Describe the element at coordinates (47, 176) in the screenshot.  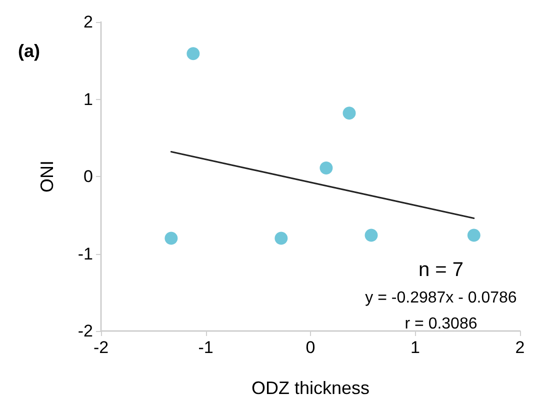
I see `y-axis-title: ONI` at that location.